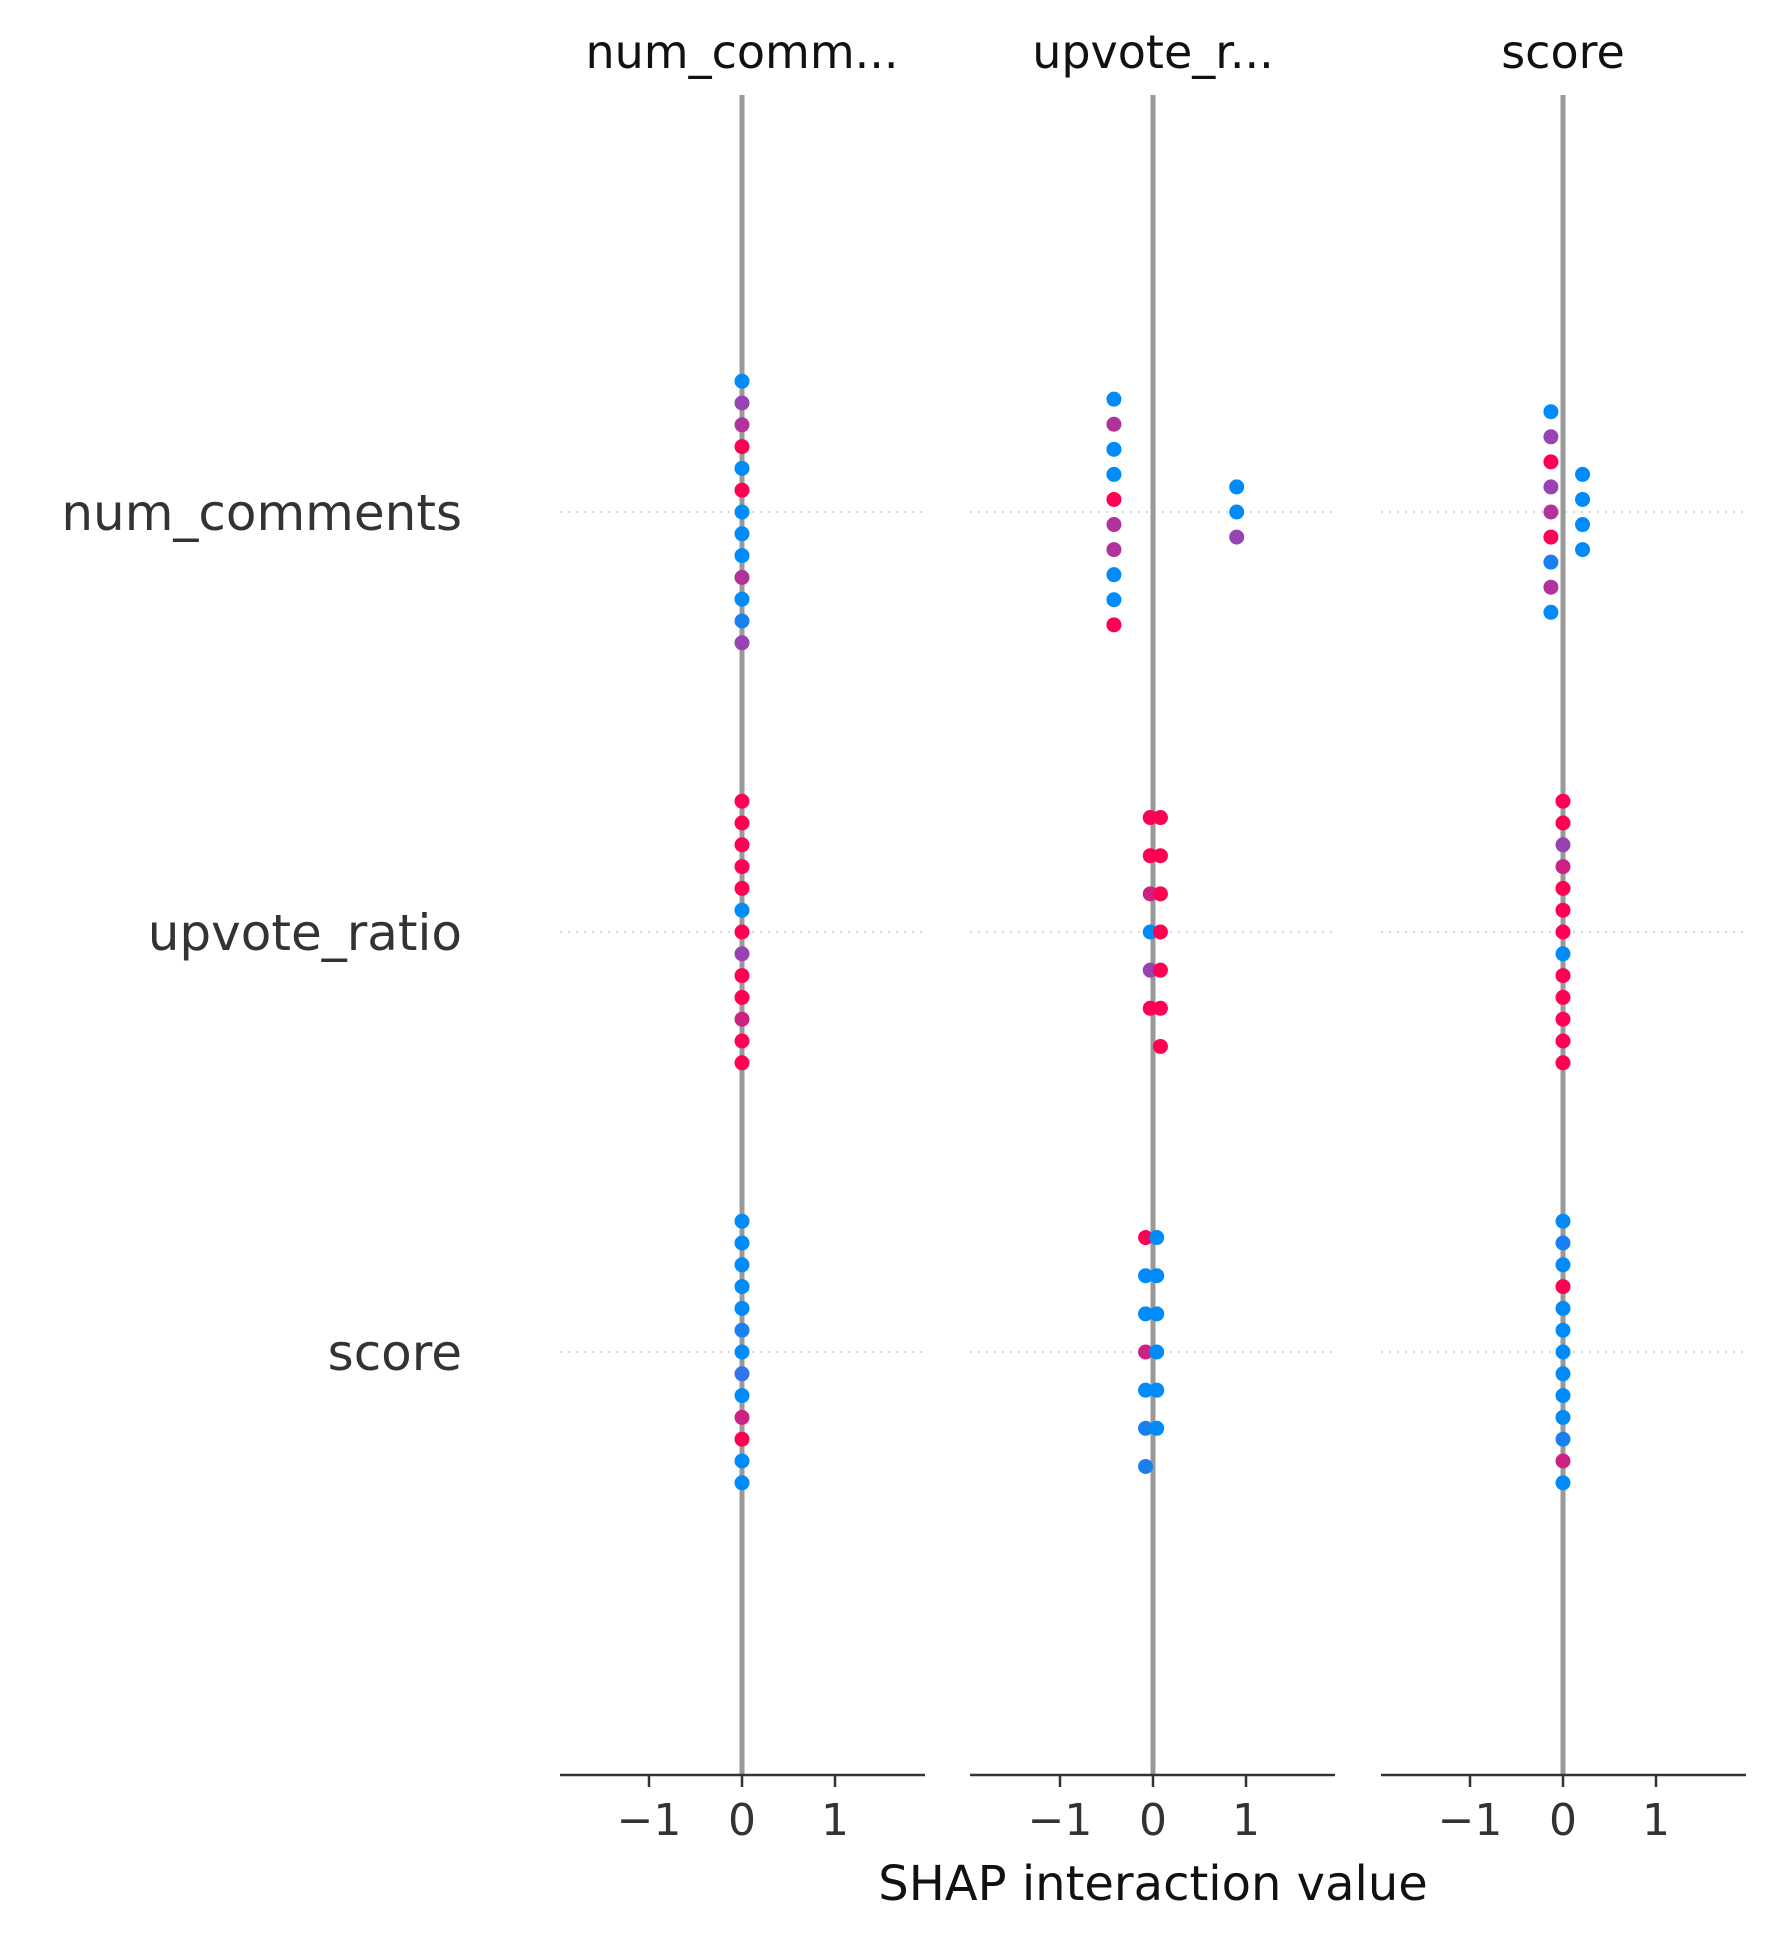 The height and width of the screenshot is (1944, 1778). What do you see at coordinates (649, 1820) in the screenshot?
I see `x-tick-label-0-0: −1` at bounding box center [649, 1820].